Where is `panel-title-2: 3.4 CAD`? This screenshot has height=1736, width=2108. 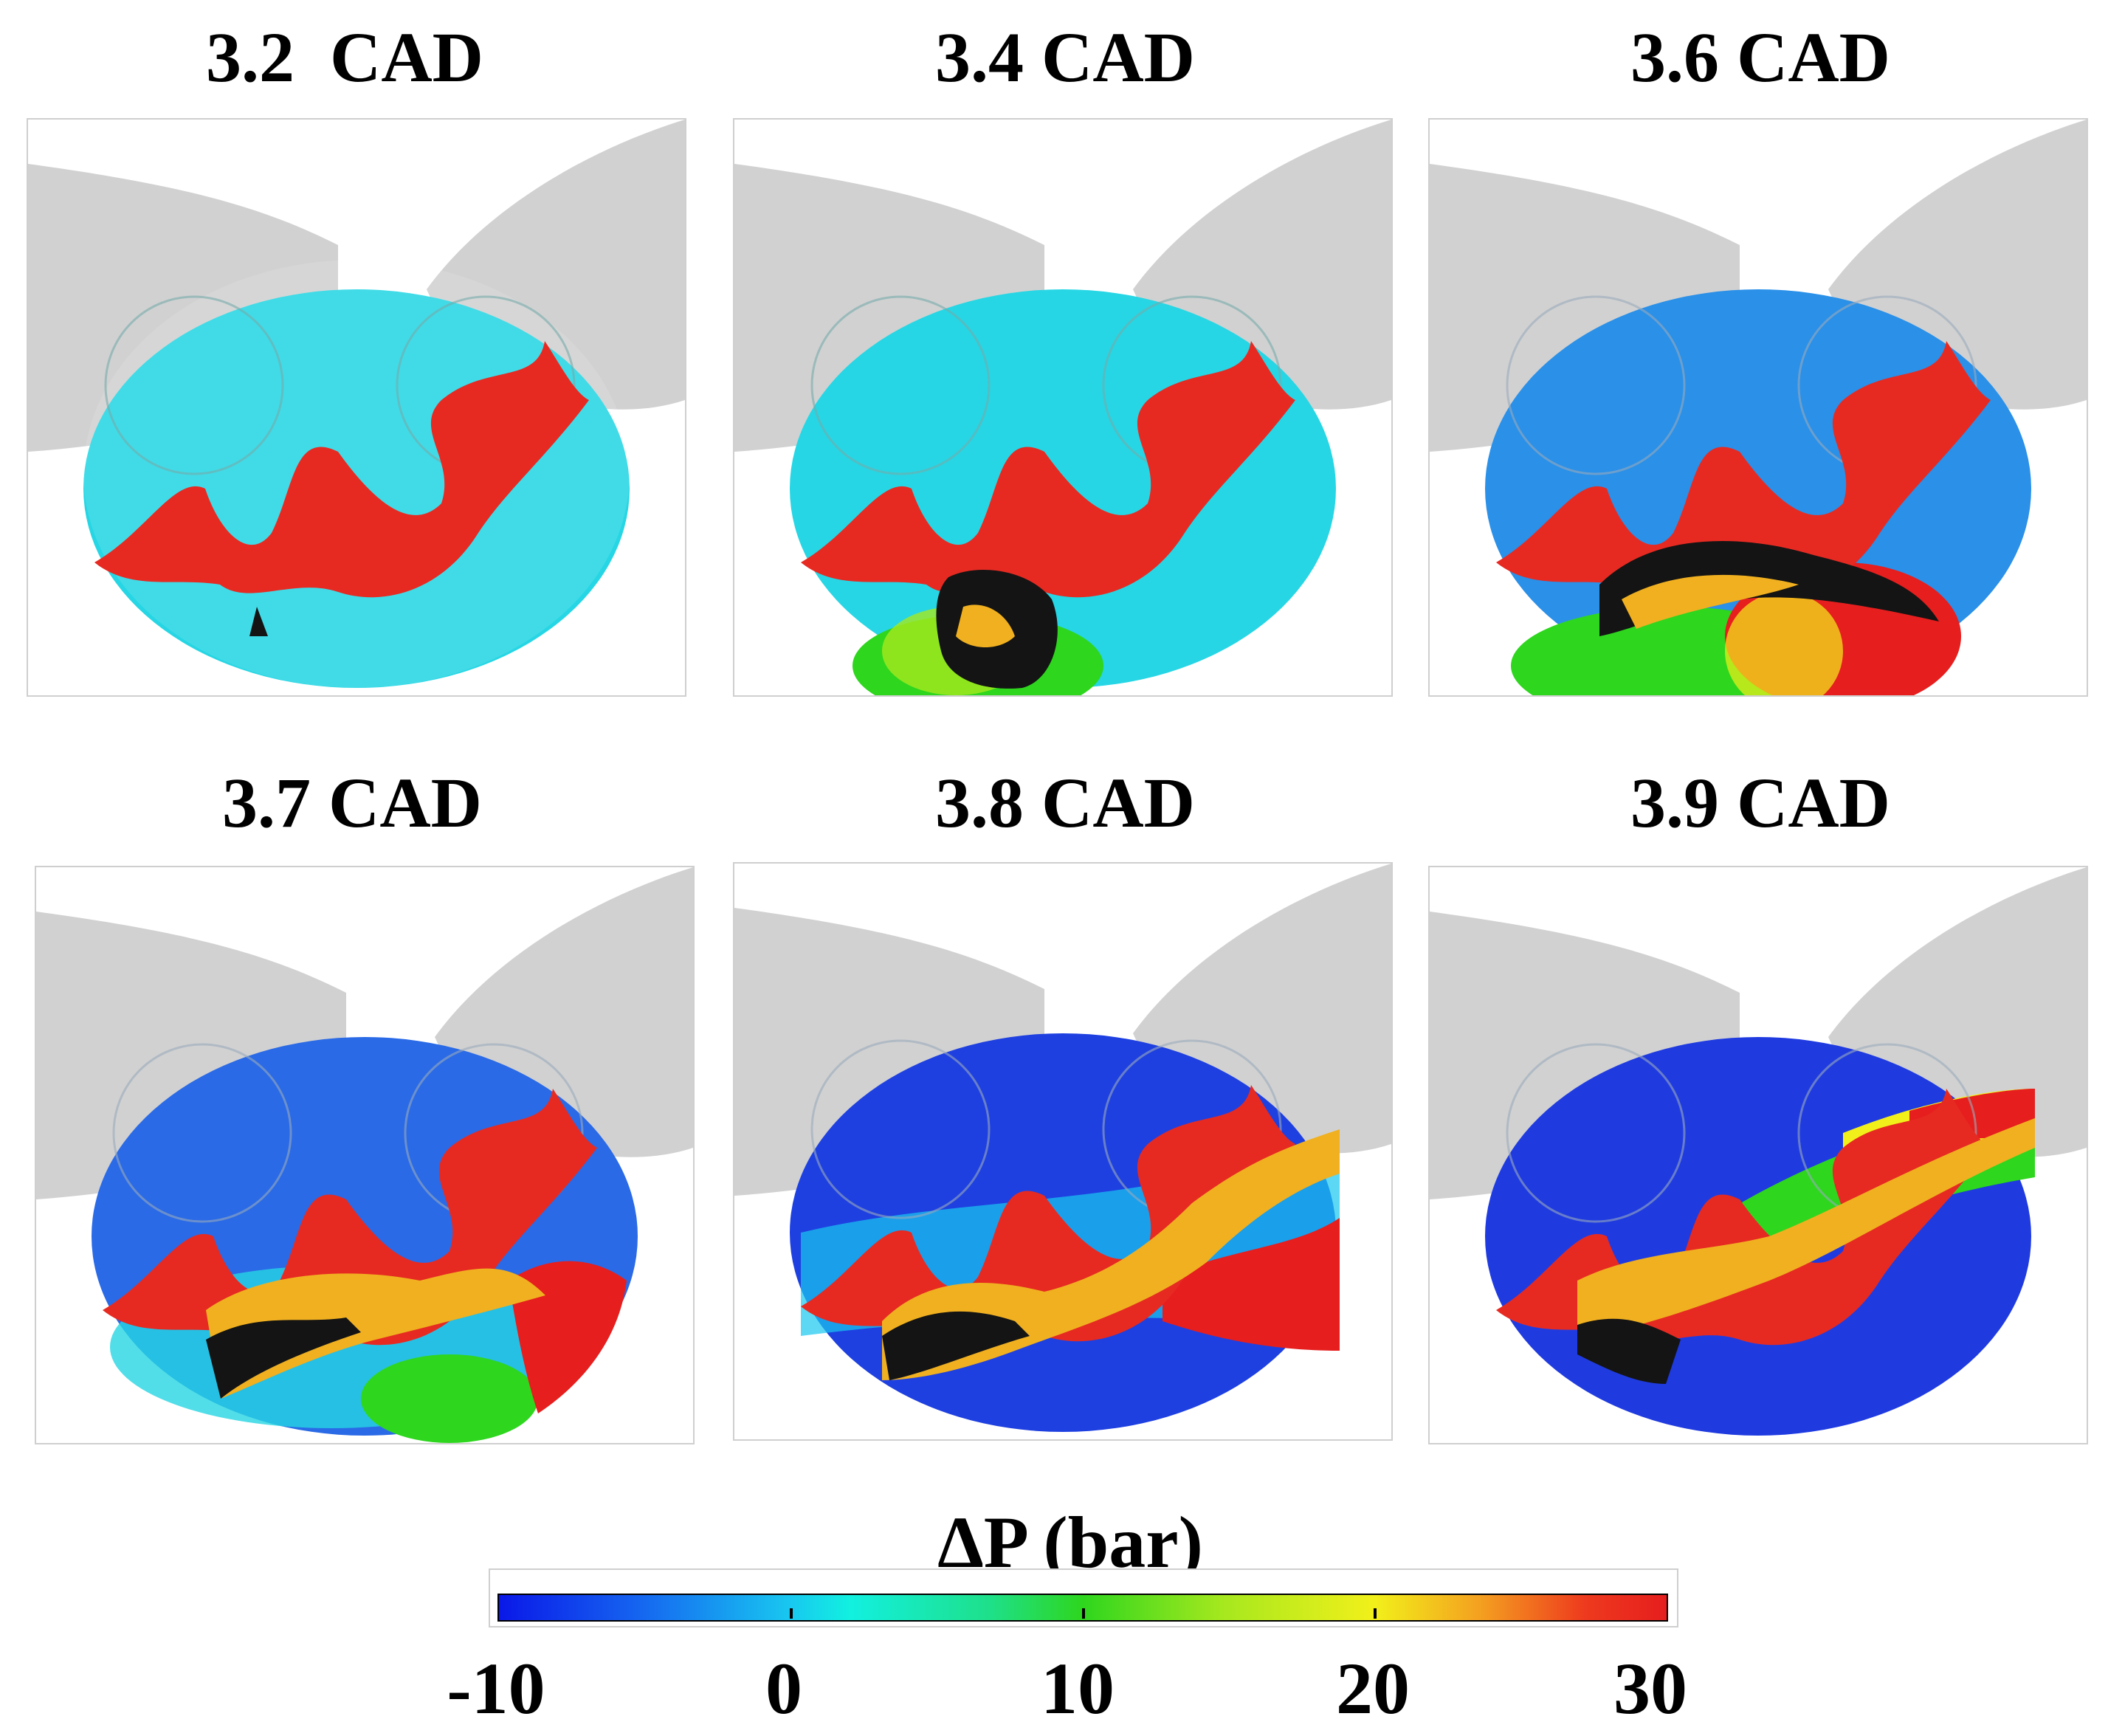 panel-title-2: 3.4 CAD is located at coordinates (1065, 57).